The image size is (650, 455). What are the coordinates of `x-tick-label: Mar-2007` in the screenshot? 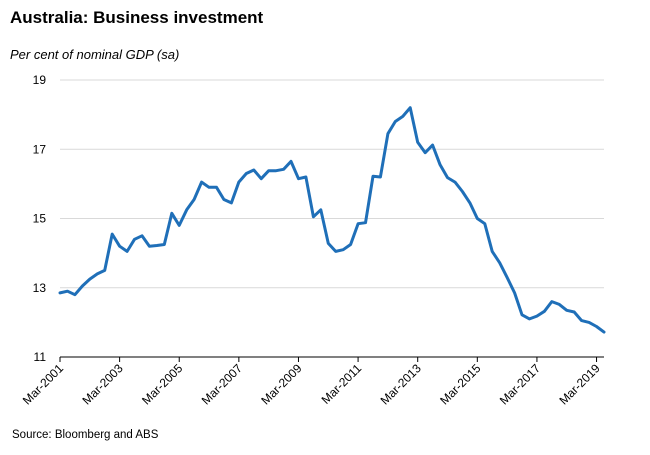 It's located at (222, 384).